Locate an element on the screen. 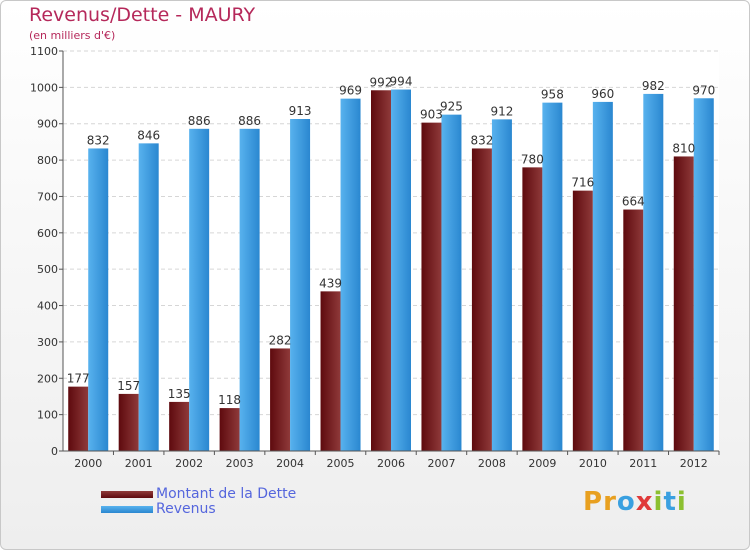  data-label-dette: 903 is located at coordinates (431, 115).